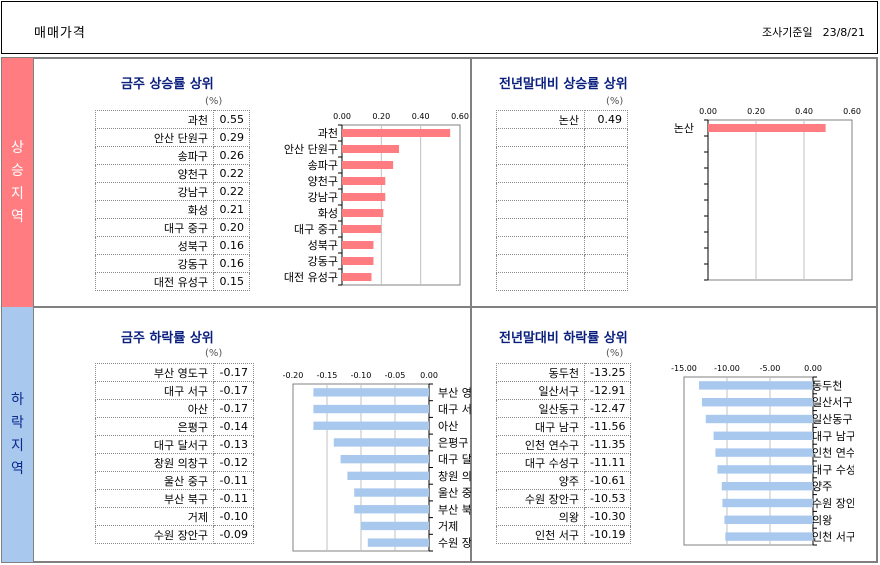 The height and width of the screenshot is (565, 880). What do you see at coordinates (167, 84) in the screenshot?
I see `panel-title: 금주 상승률 상위` at bounding box center [167, 84].